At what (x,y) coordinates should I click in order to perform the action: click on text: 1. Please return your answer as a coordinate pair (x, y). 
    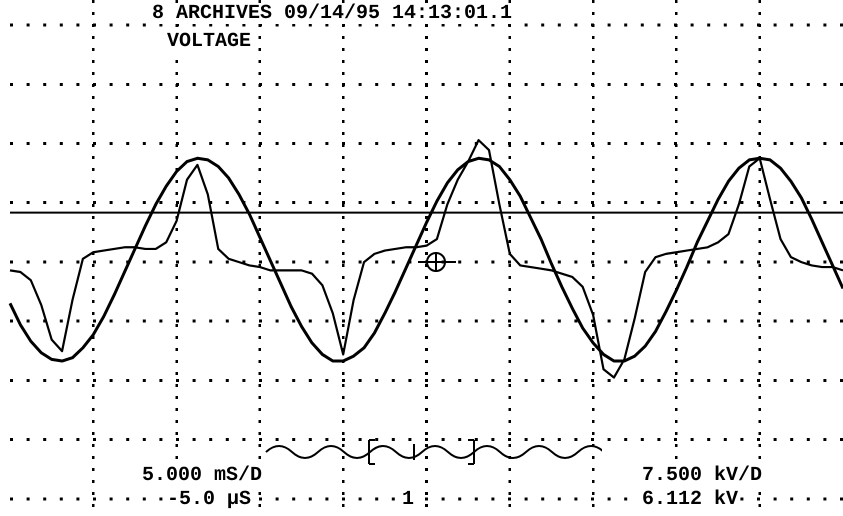
    Looking at the image, I should click on (408, 499).